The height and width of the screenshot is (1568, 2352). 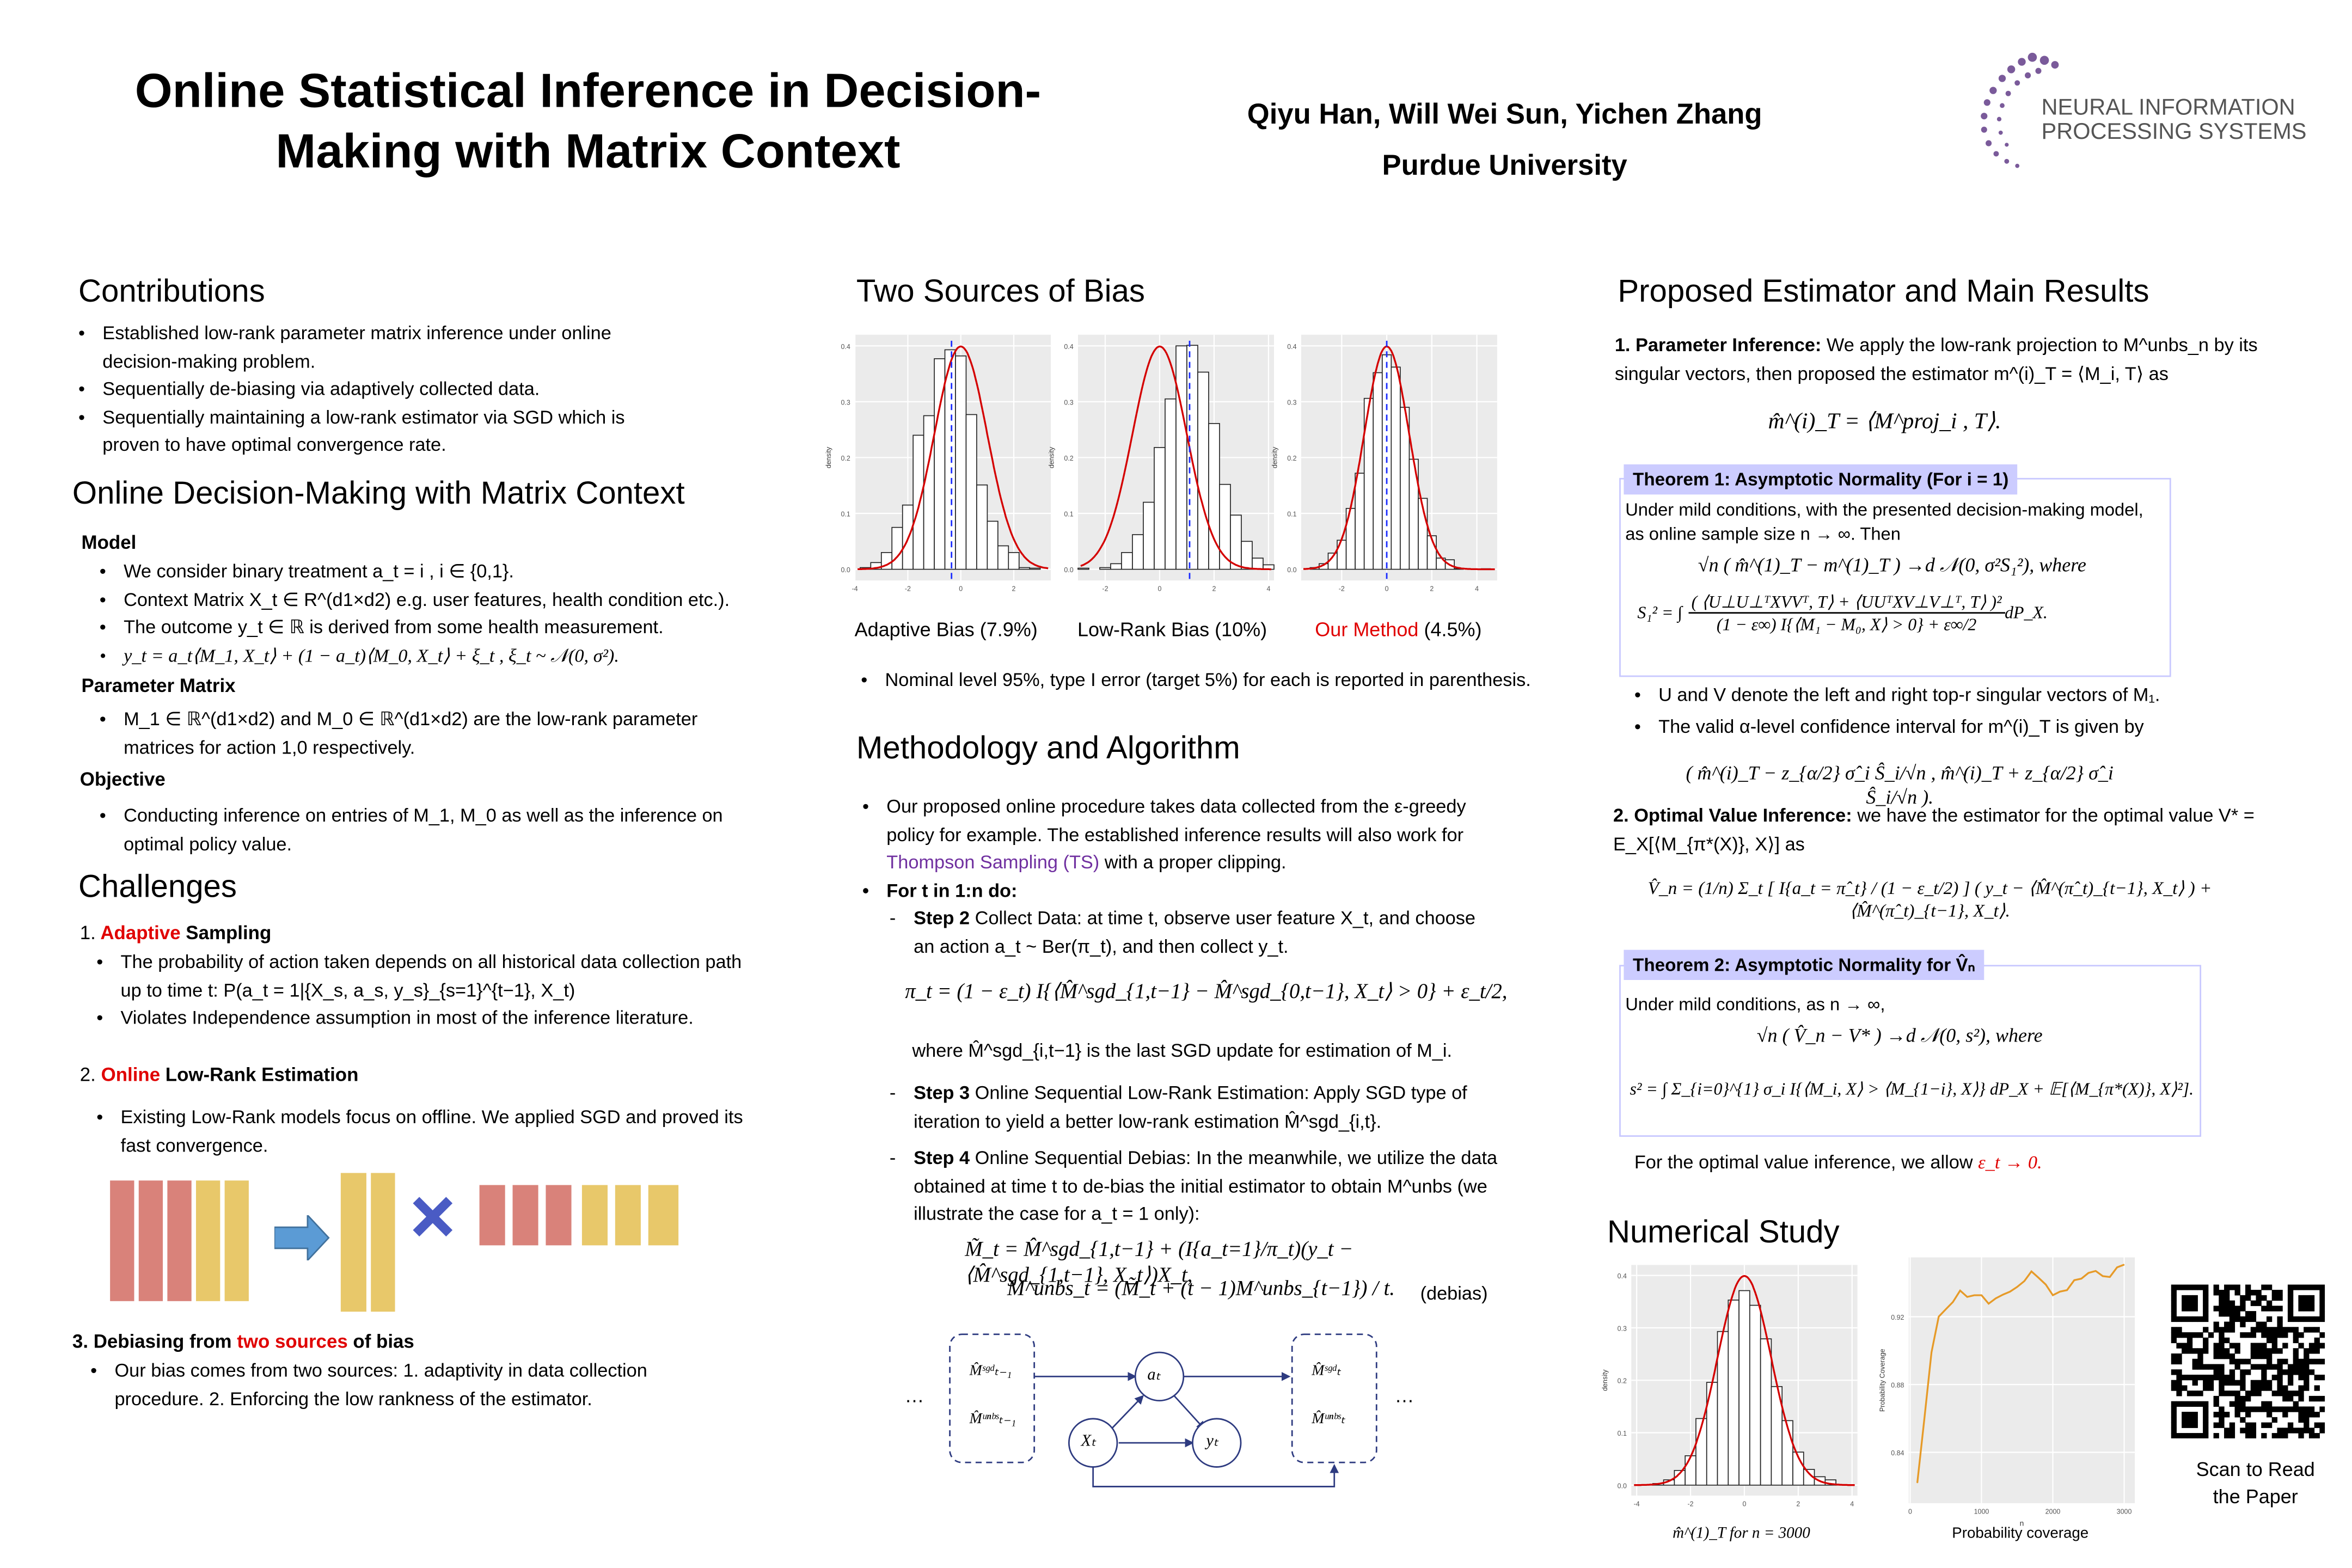 I want to click on y-axis-label: density, so click(x=828, y=457).